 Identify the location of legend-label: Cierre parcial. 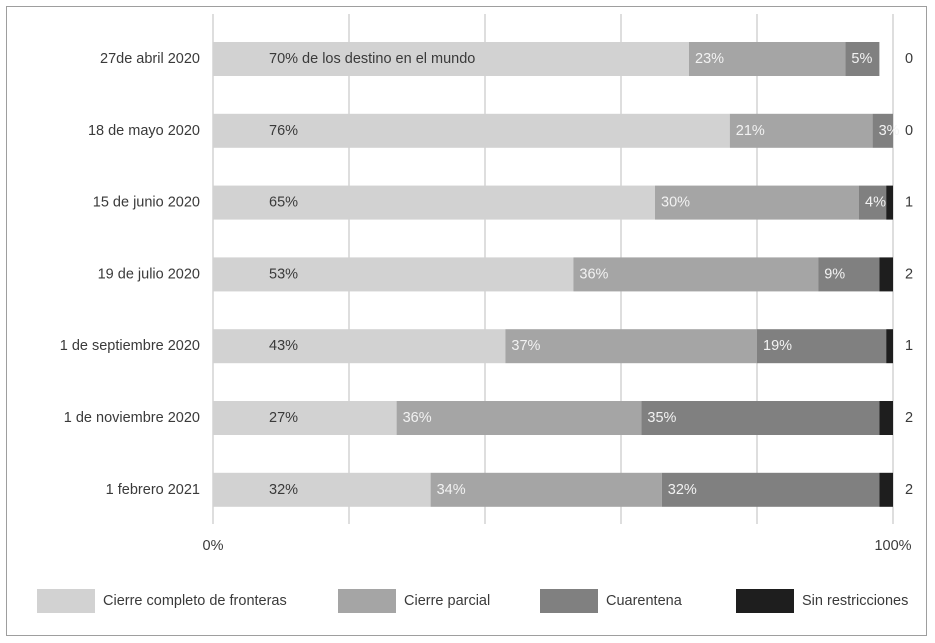
(447, 601).